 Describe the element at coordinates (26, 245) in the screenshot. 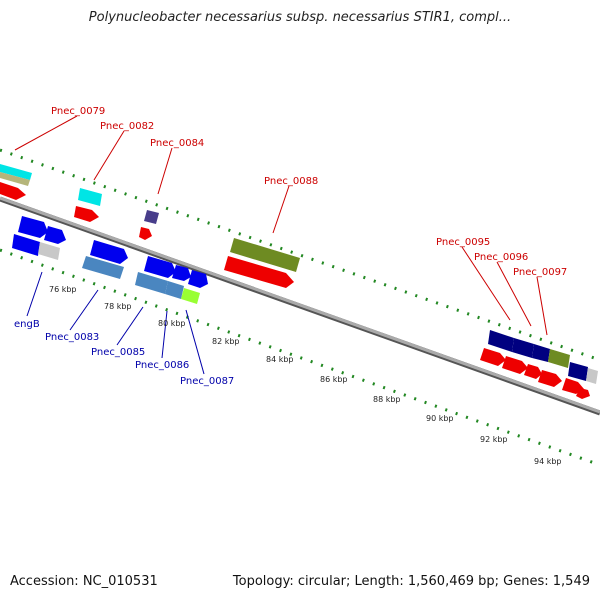

I see `gene-engb` at that location.